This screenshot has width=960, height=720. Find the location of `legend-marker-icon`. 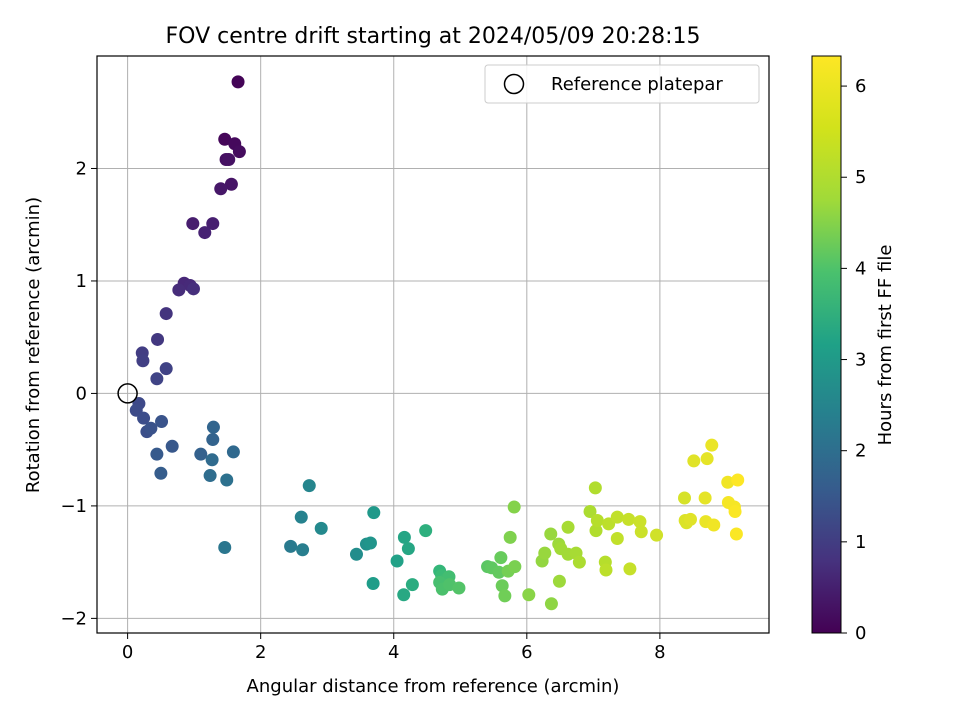

legend-marker-icon is located at coordinates (514, 84).